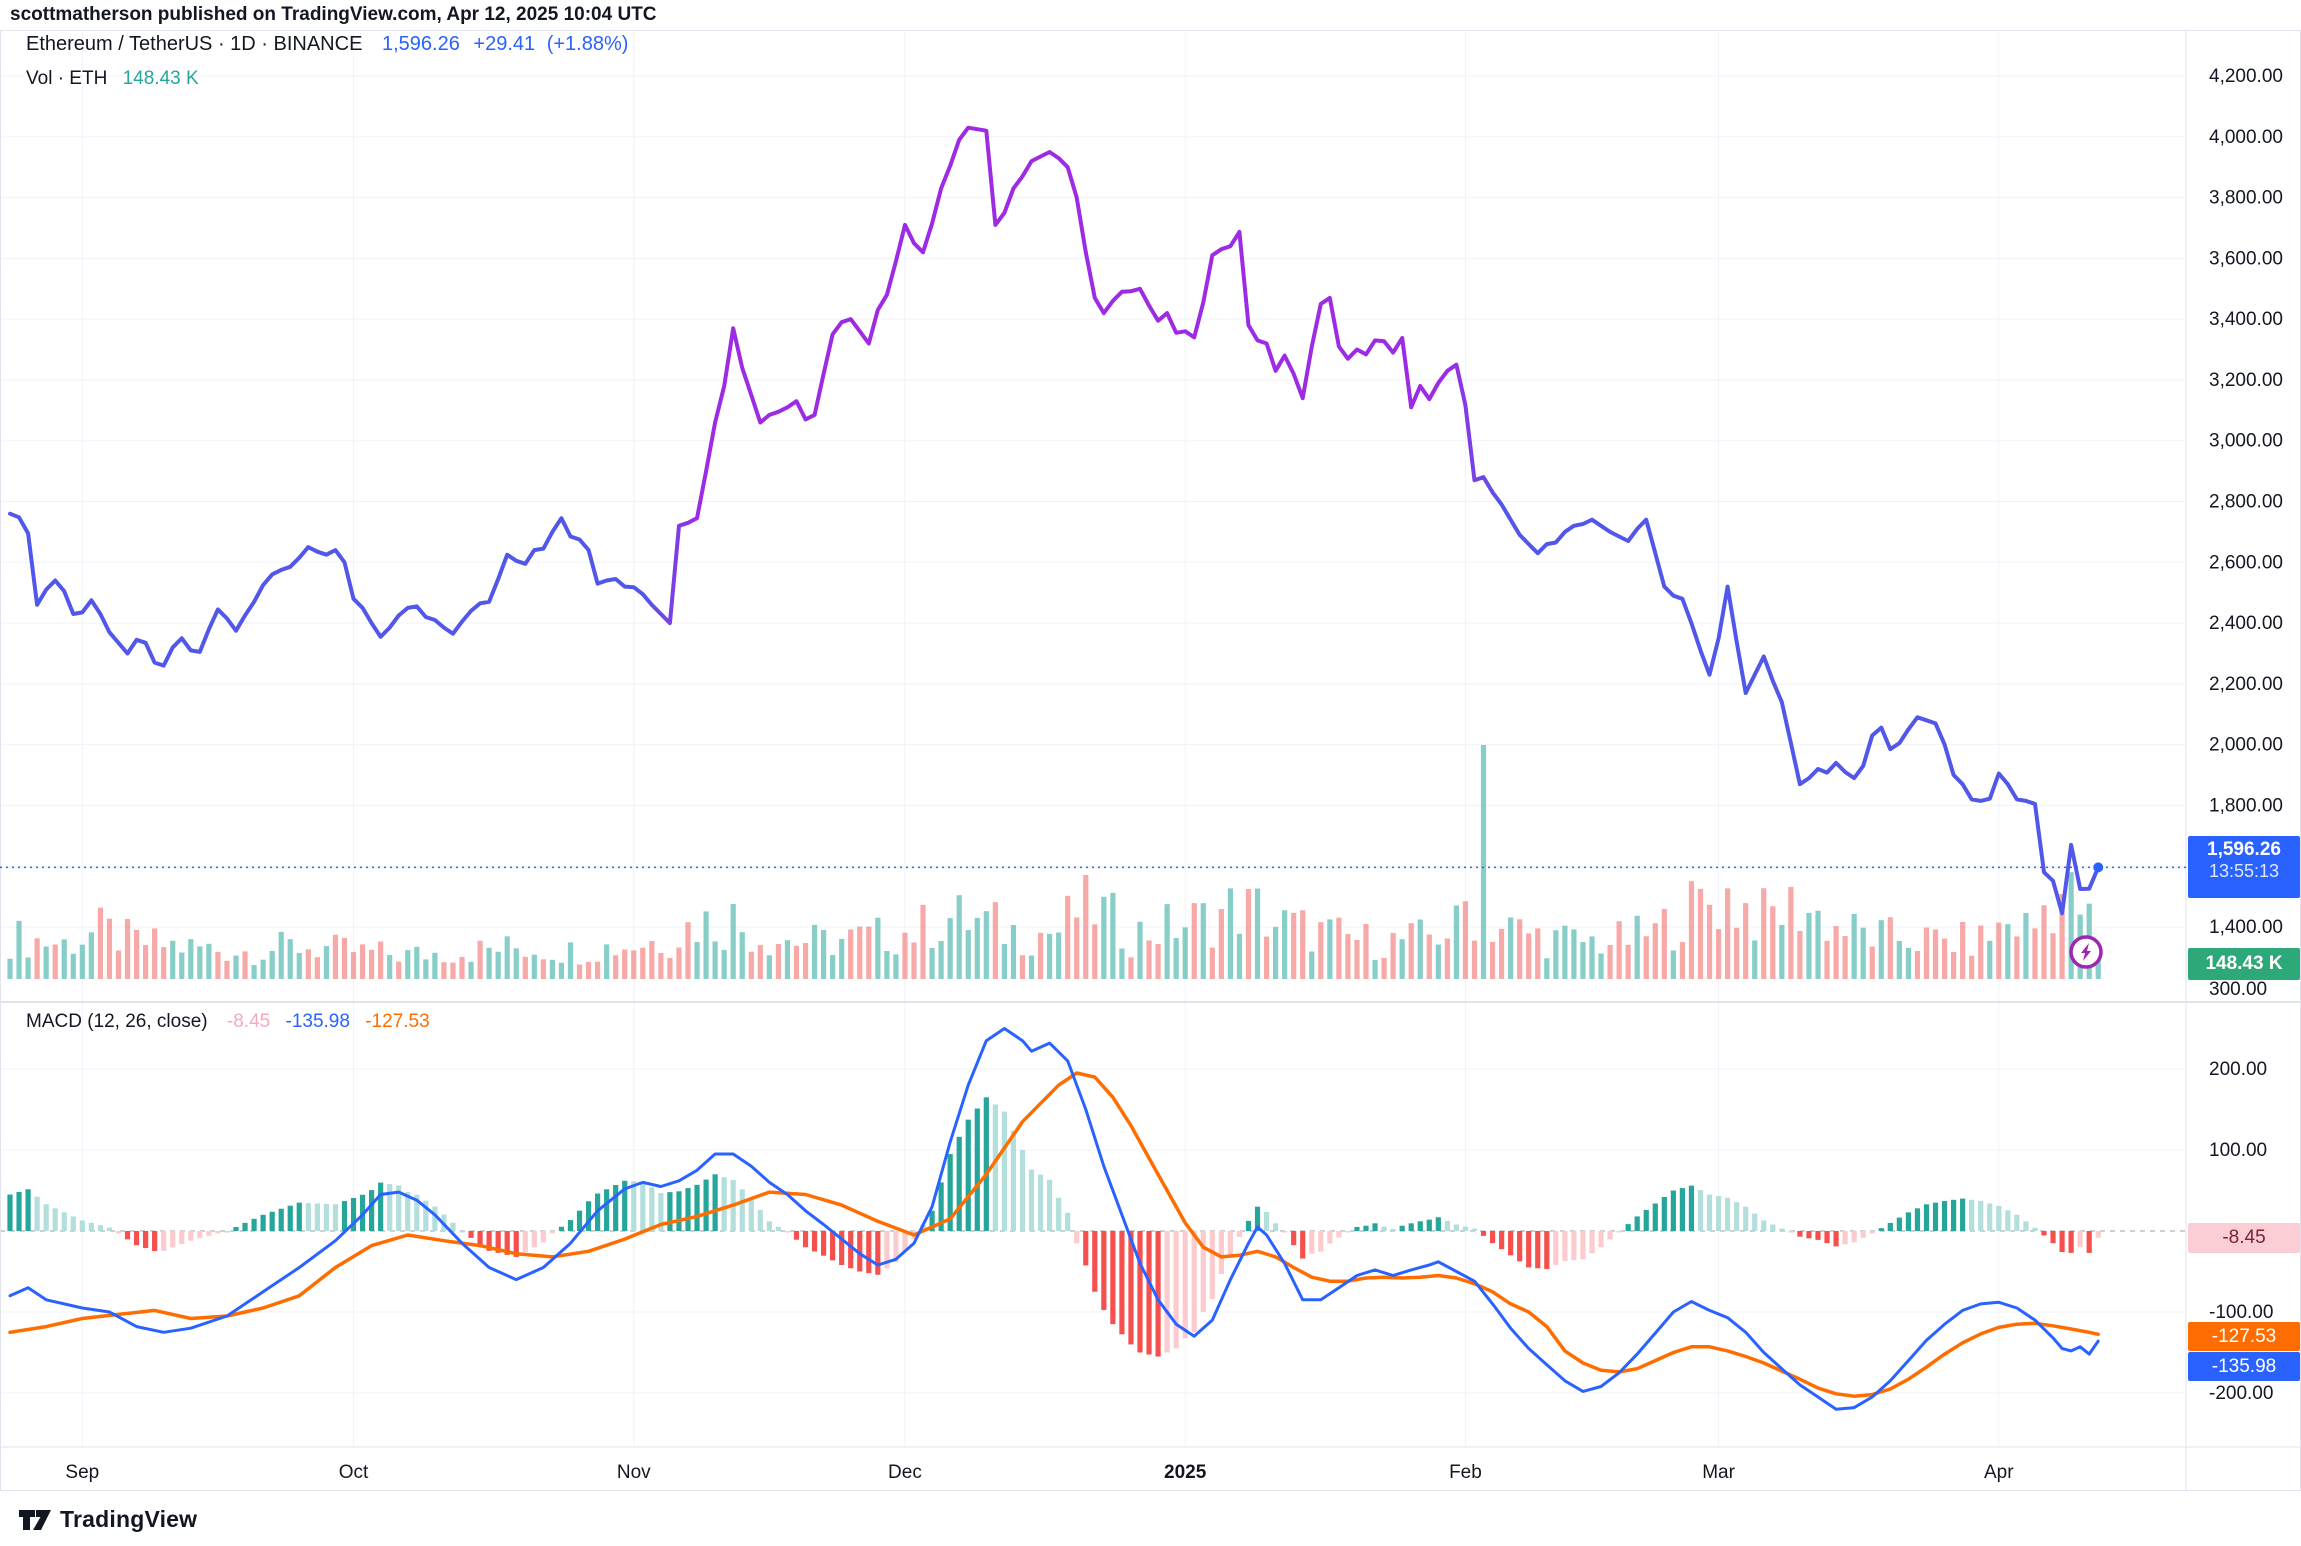  I want to click on macd-hist-value: -8.45, so click(248, 1021).